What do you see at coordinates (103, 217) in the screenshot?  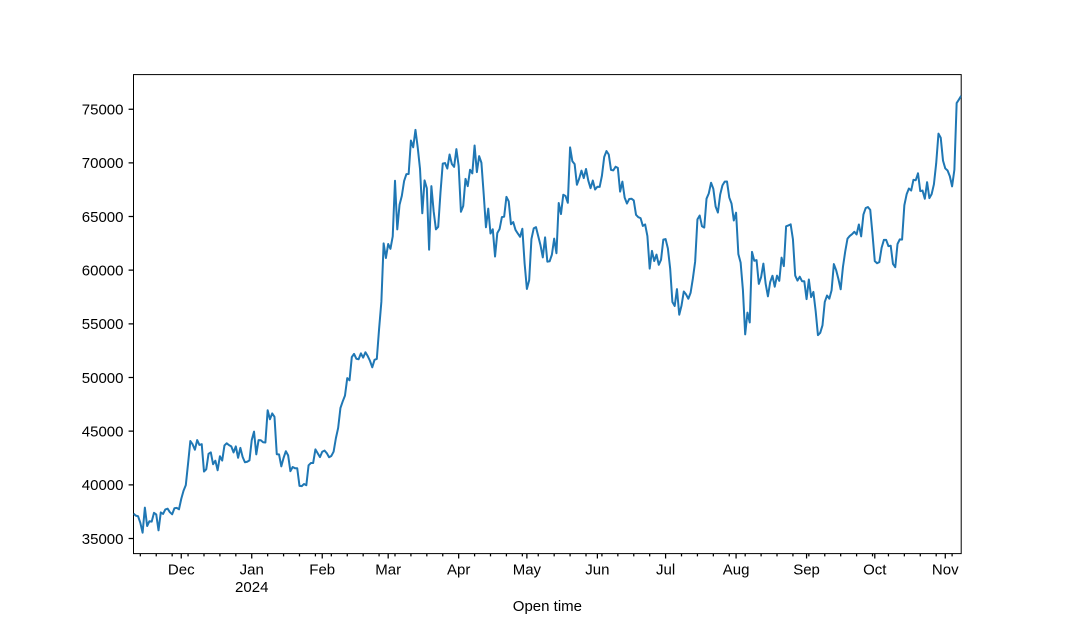 I see `svg-text: 65000` at bounding box center [103, 217].